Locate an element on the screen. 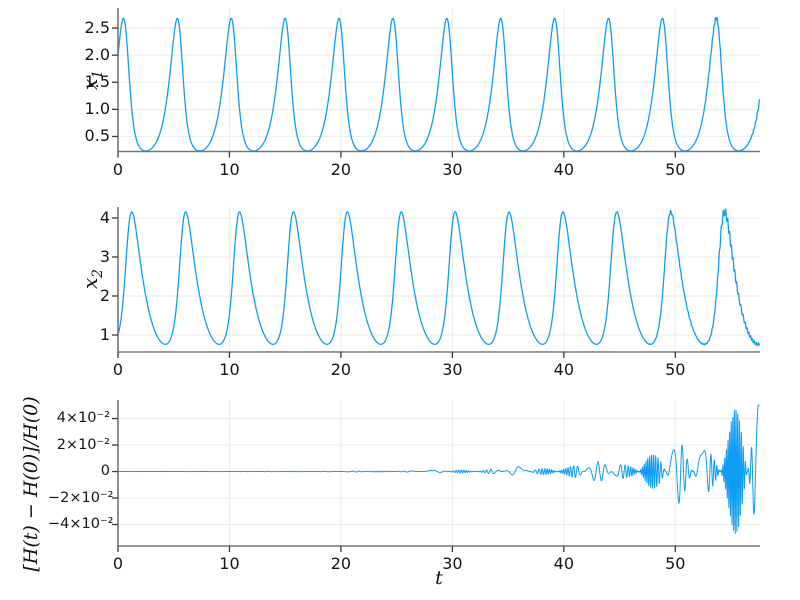 The image size is (800, 600). x-tick-label-subplot3: 10 is located at coordinates (229, 563).